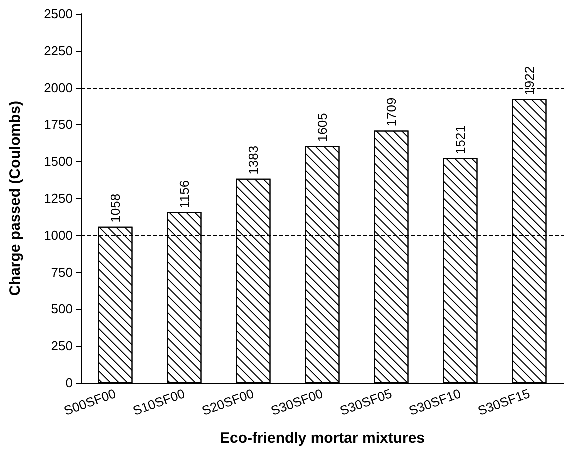 The image size is (584, 475). Describe the element at coordinates (253, 160) in the screenshot. I see `data-label: 1383` at that location.